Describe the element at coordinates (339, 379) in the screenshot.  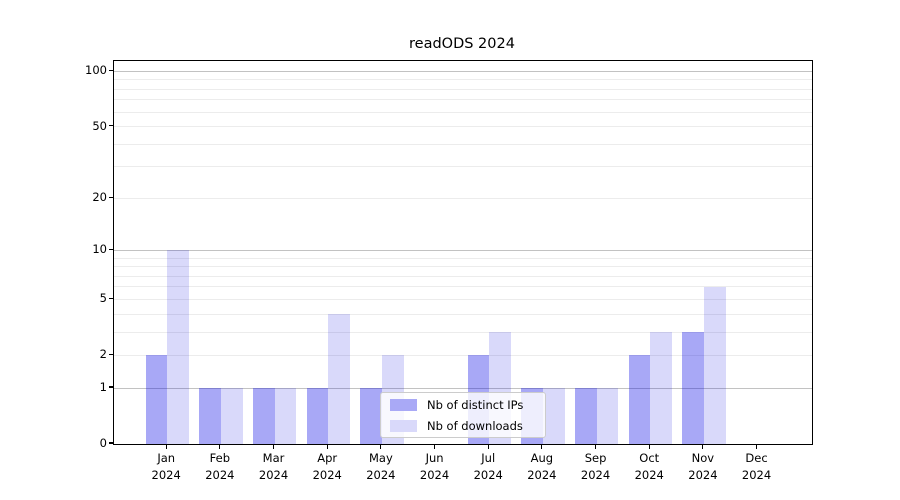
I see `bar-downloads-apr` at that location.